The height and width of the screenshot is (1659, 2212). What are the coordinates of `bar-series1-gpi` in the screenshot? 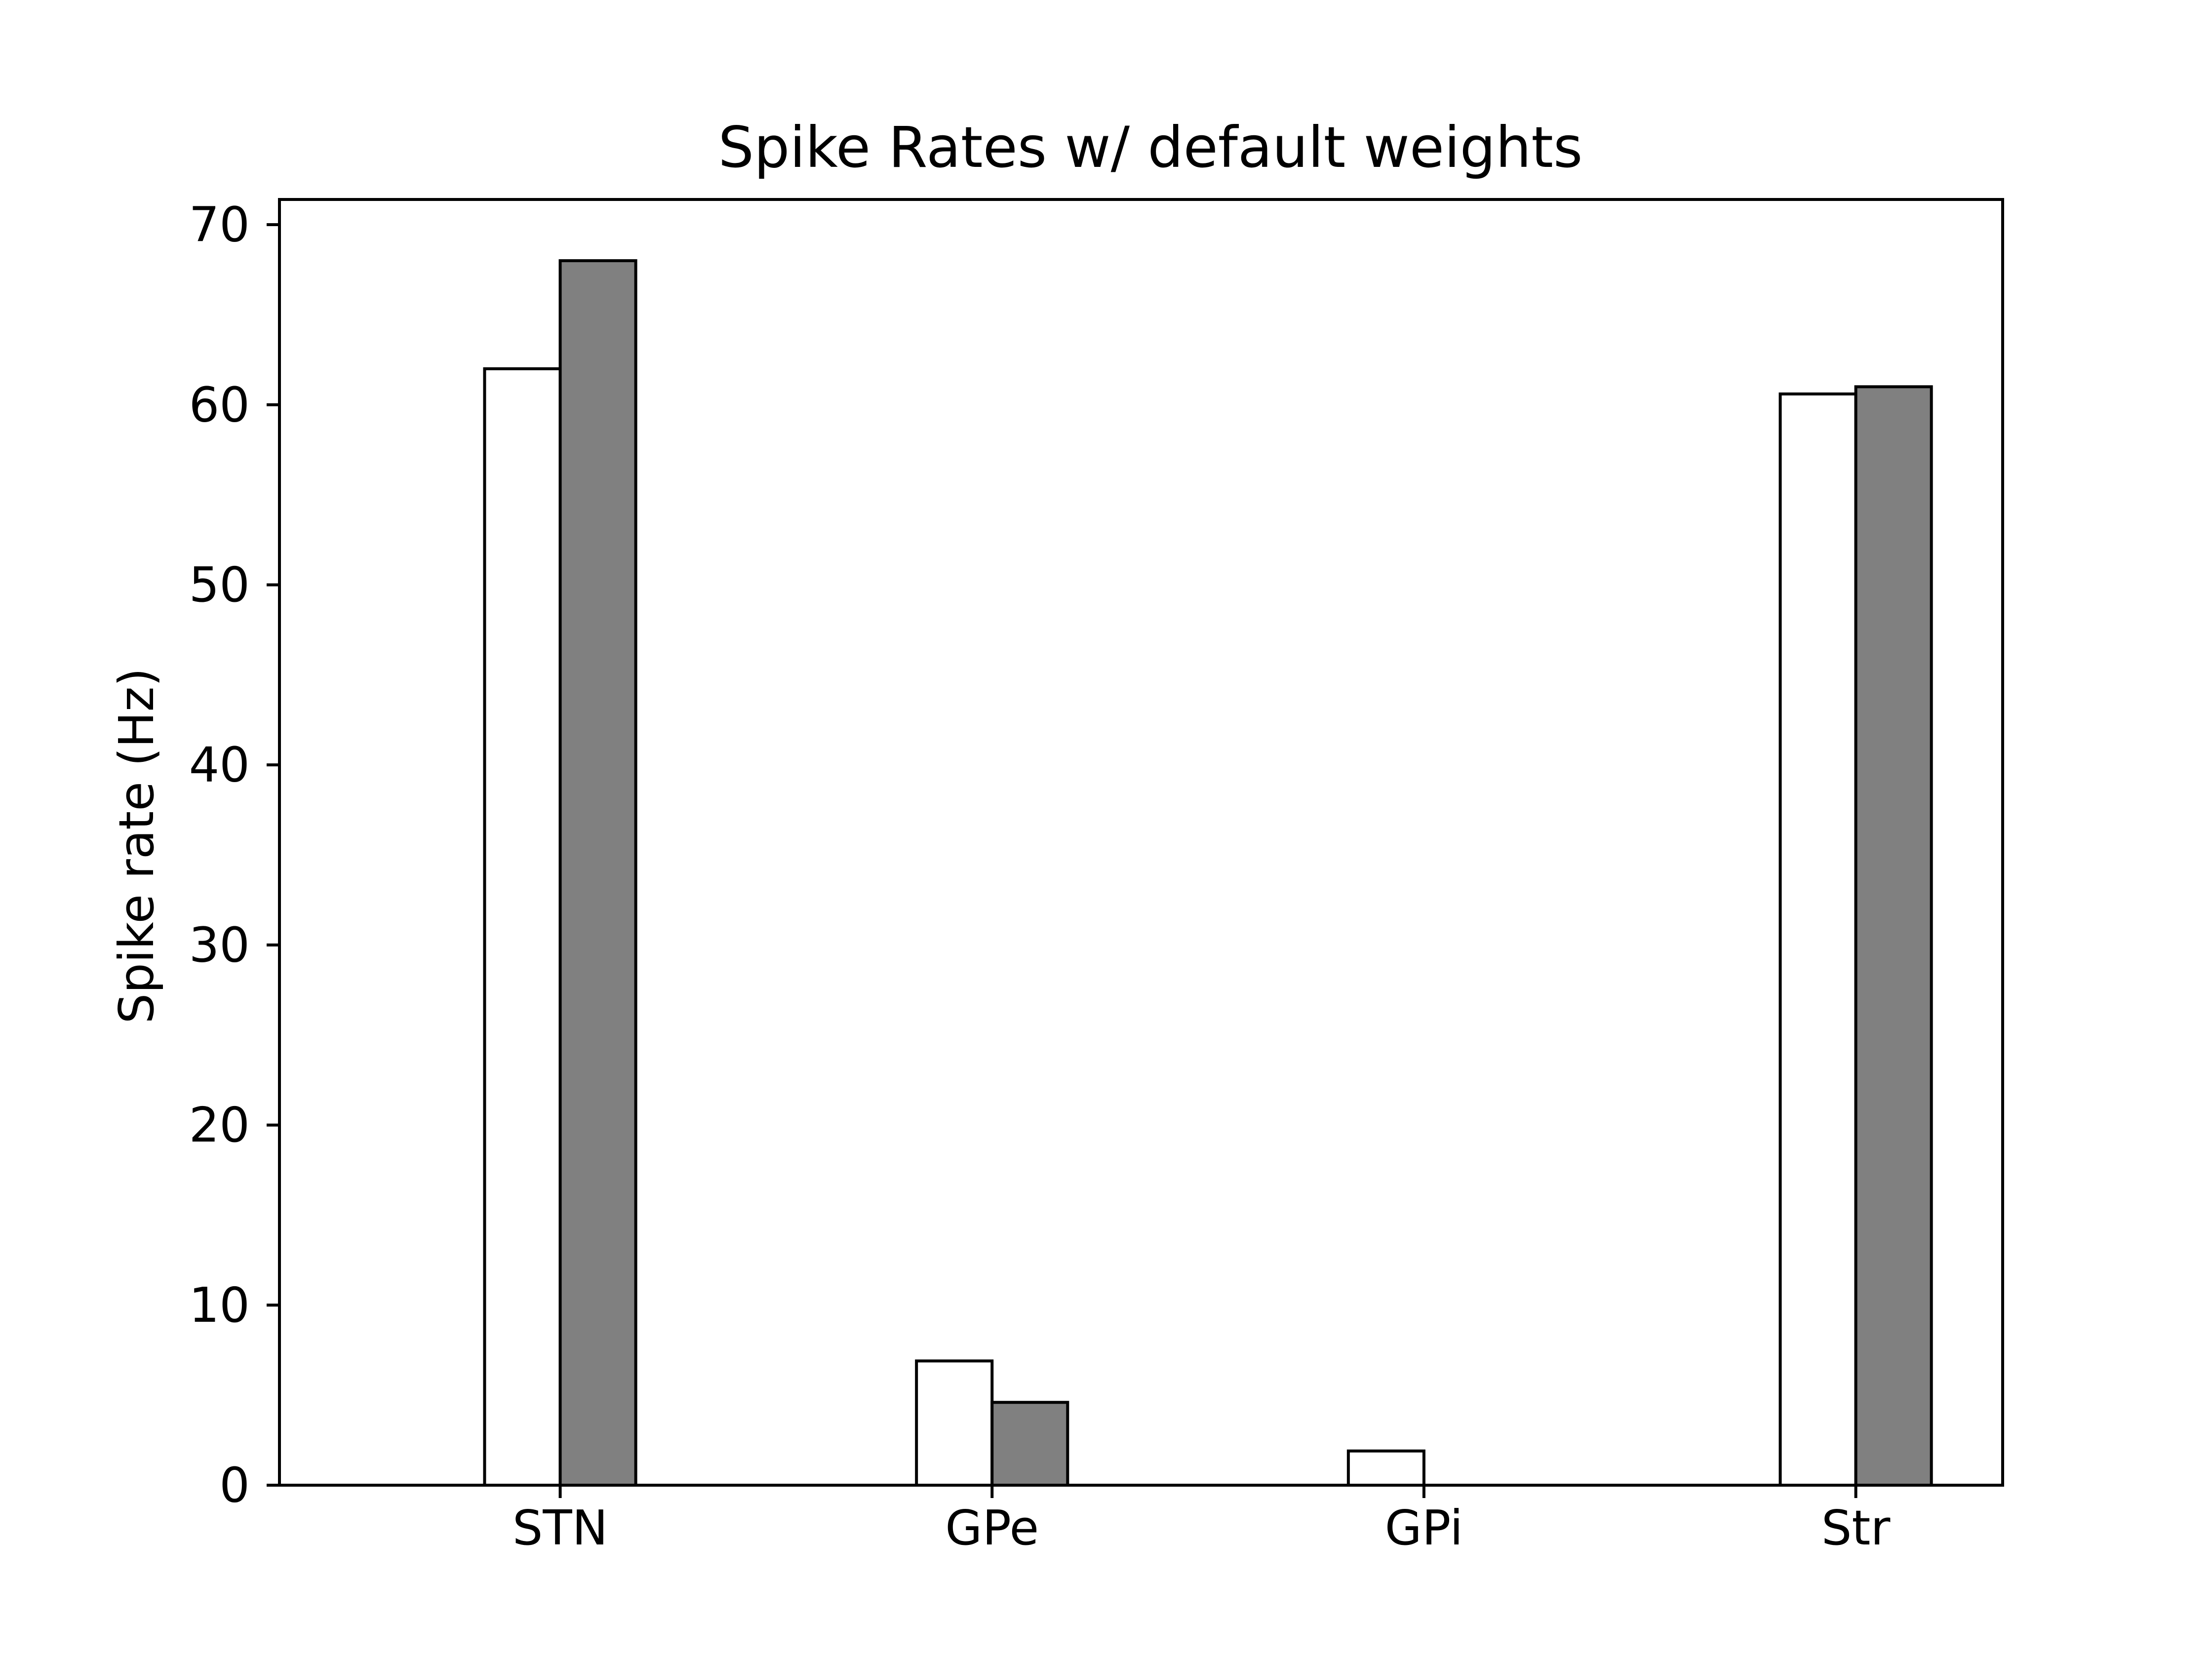 It's located at (1386, 1468).